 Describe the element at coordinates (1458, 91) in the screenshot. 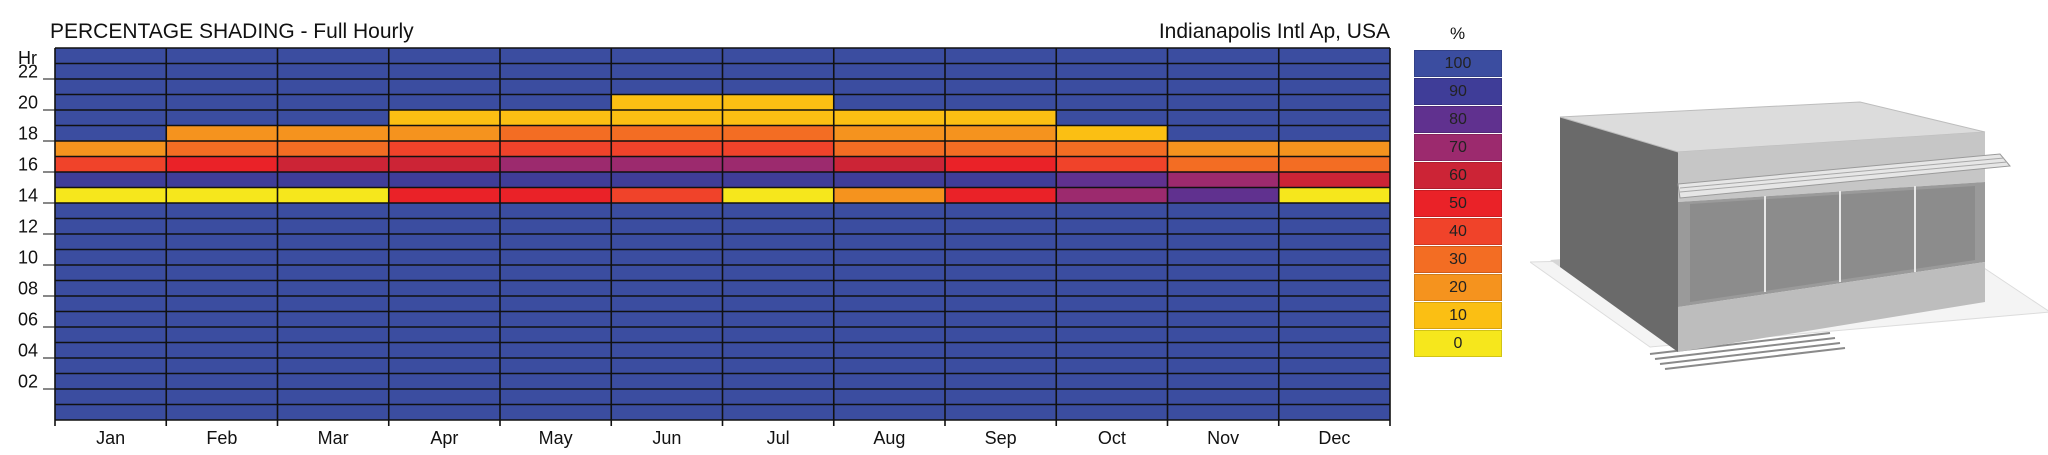

I see `legend-swatch: 90` at that location.